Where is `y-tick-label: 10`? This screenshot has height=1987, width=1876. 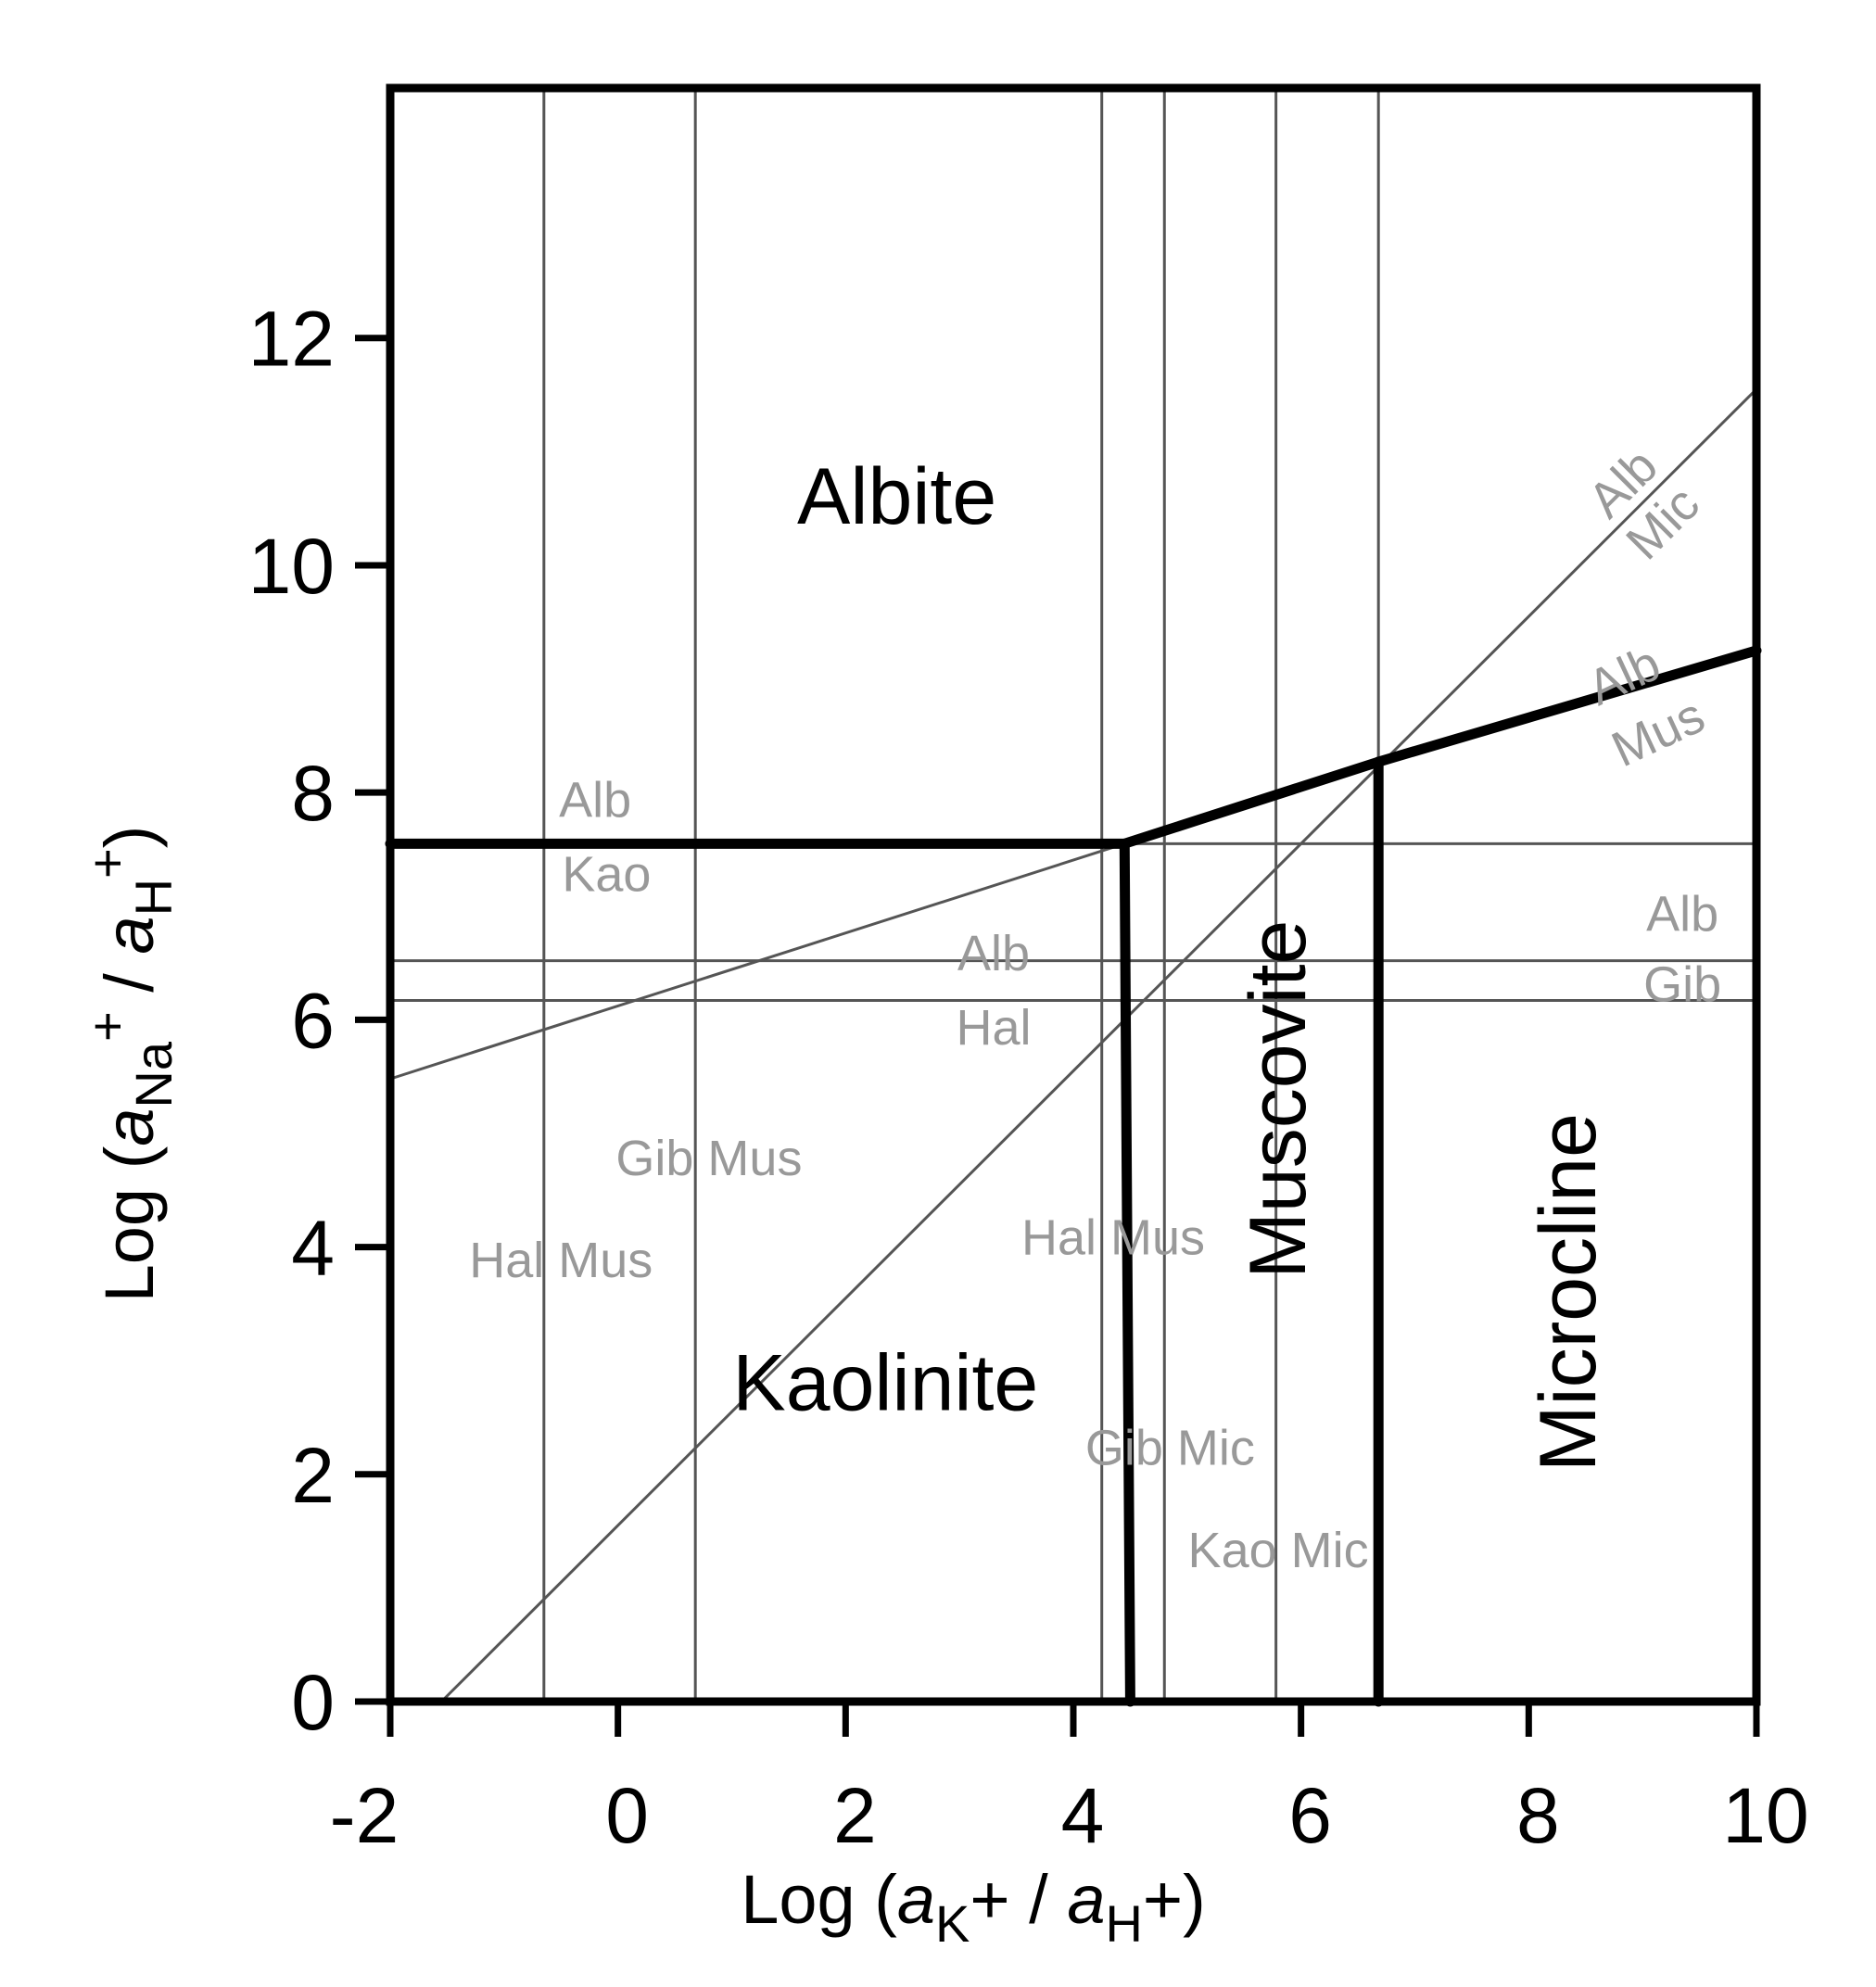
y-tick-label: 10 is located at coordinates (292, 566).